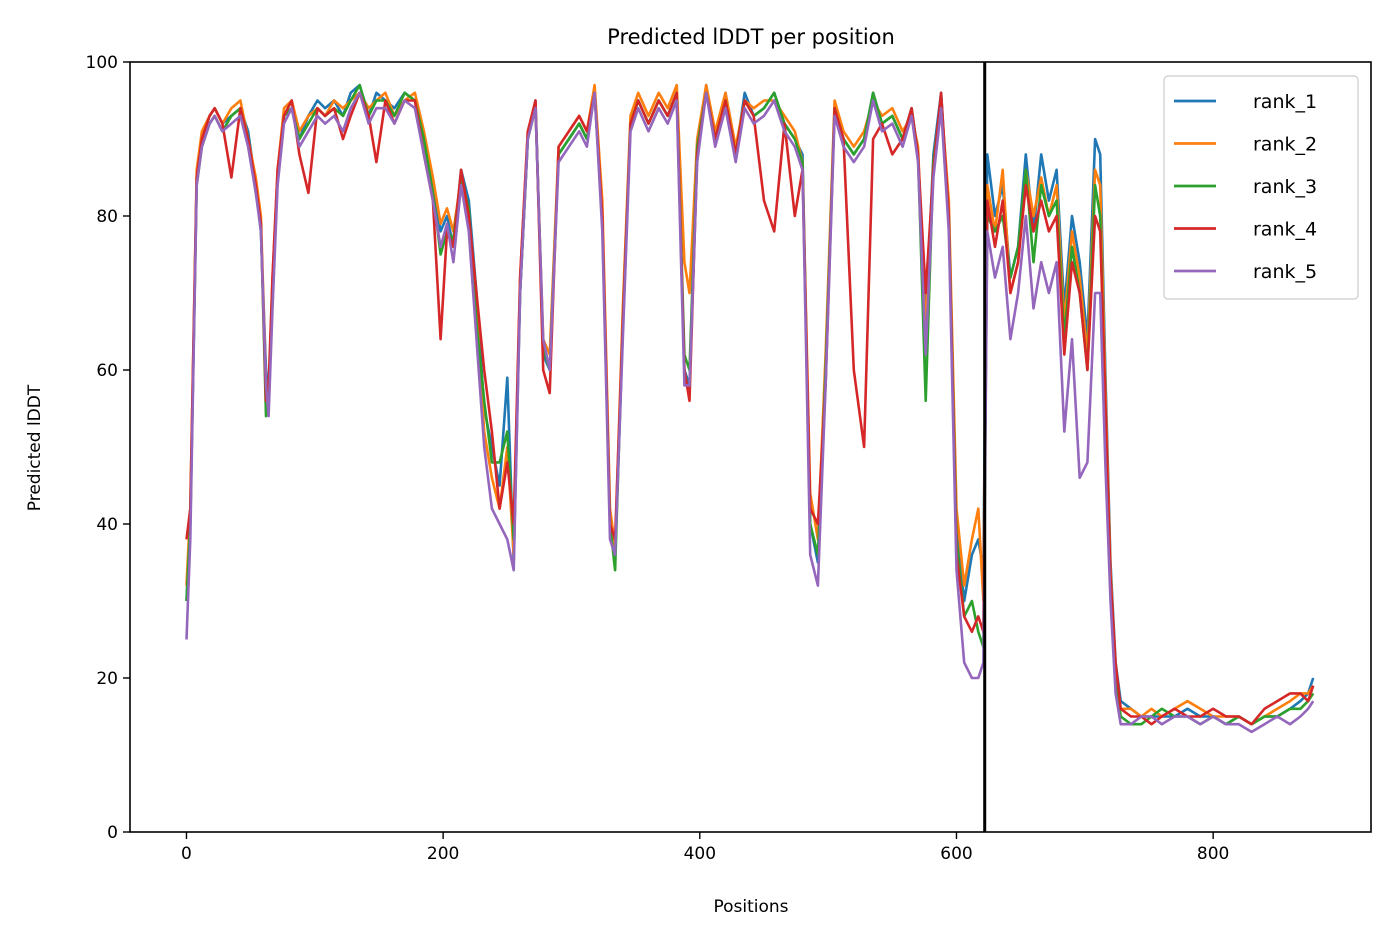 The width and height of the screenshot is (1391, 939). I want to click on y-tick-label: 40, so click(107, 525).